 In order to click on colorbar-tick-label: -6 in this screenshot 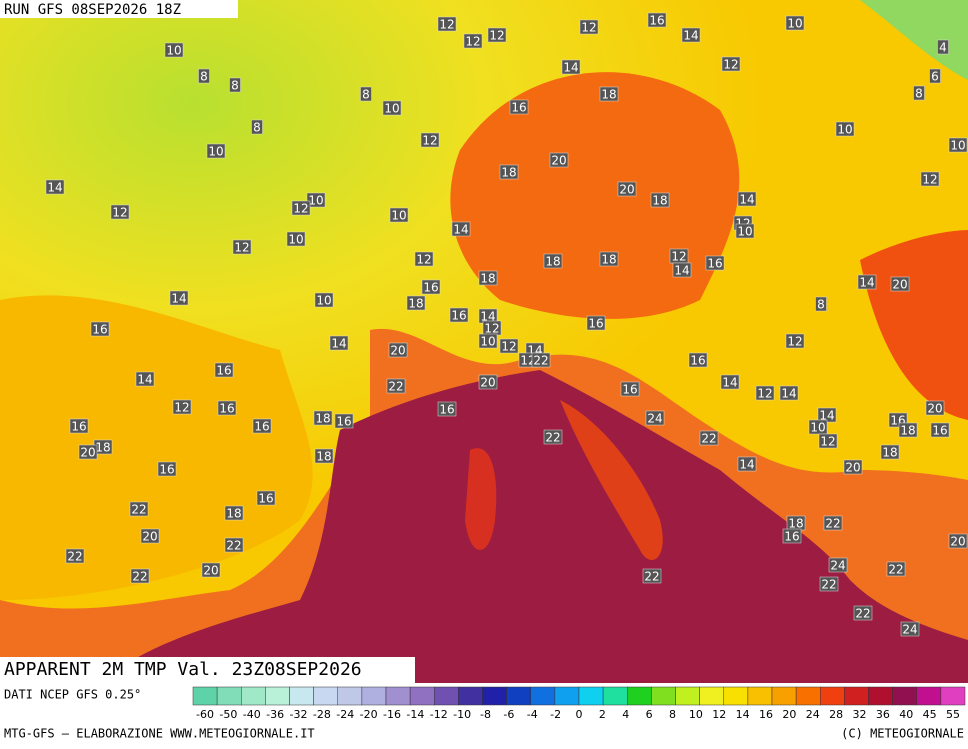, I will do `click(508, 714)`.